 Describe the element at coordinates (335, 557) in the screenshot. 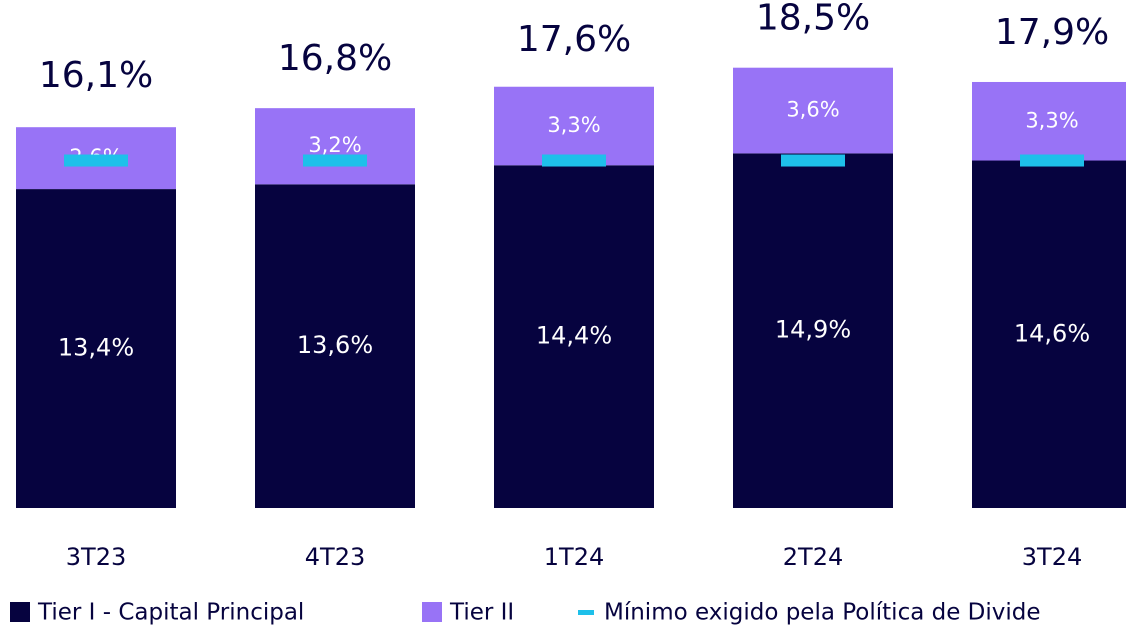

I see `x-tick-label: 4T23` at that location.